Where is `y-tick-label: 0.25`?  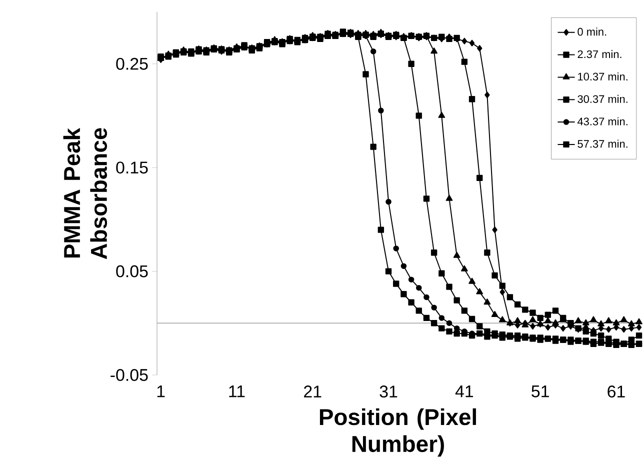 y-tick-label: 0.25 is located at coordinates (132, 64).